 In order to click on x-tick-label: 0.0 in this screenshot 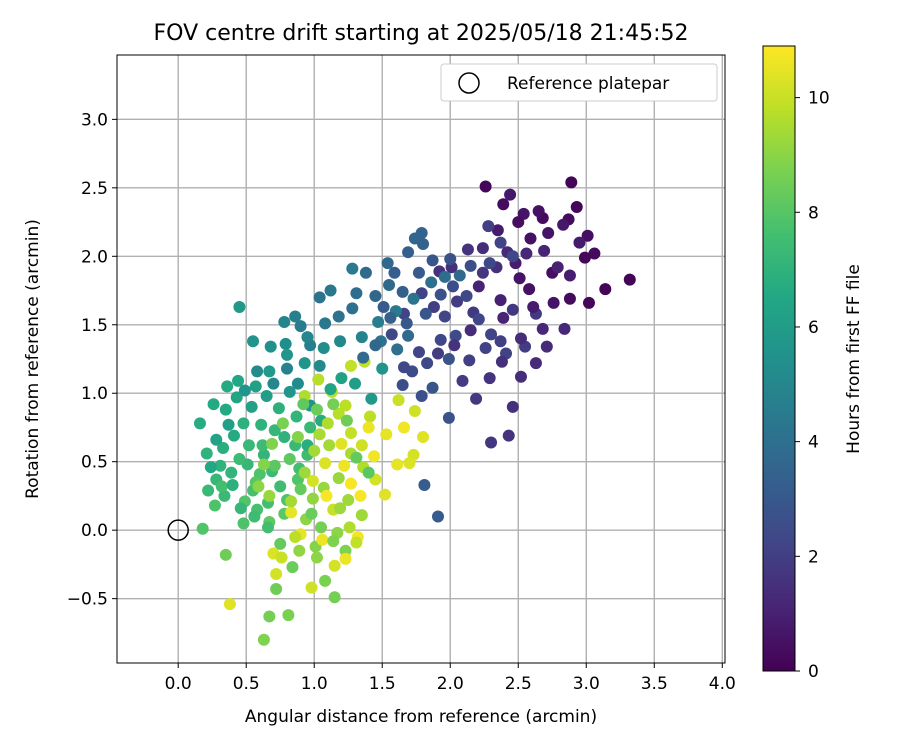, I will do `click(178, 684)`.